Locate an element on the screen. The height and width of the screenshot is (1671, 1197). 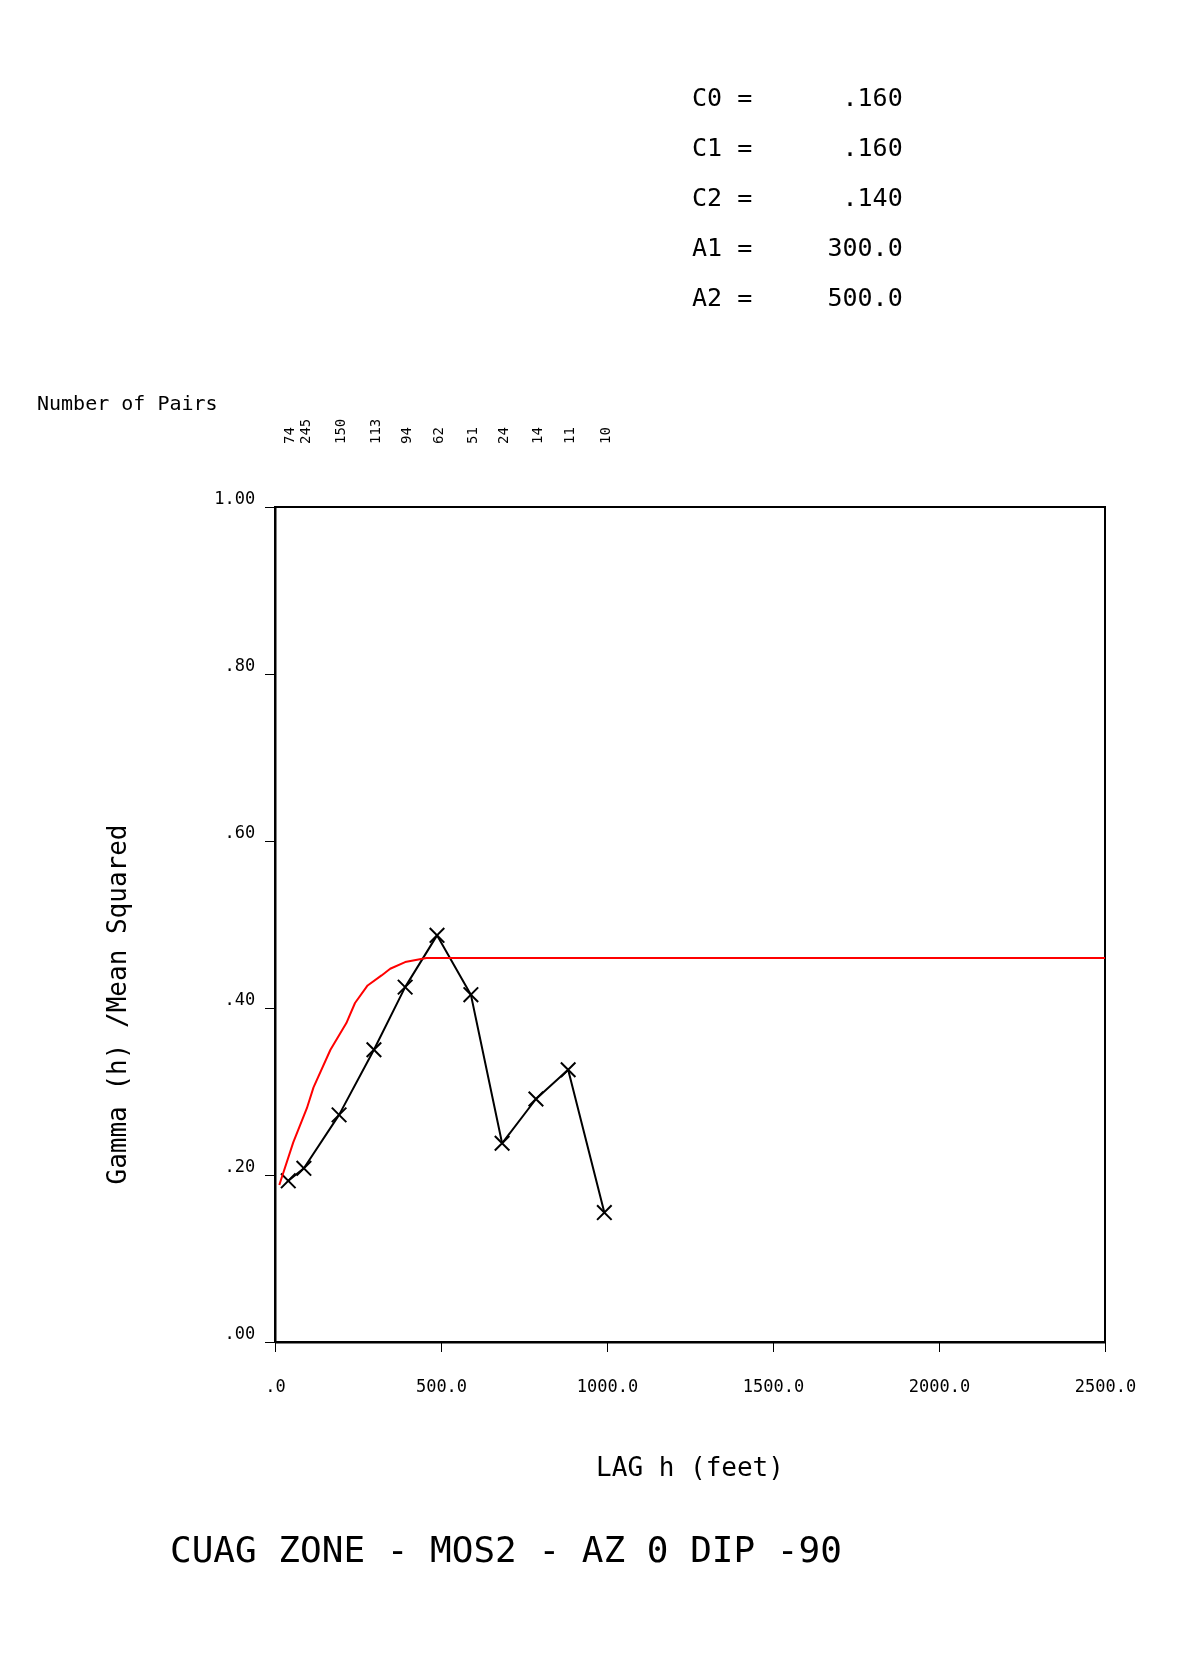
text: 10 is located at coordinates (605, 435).